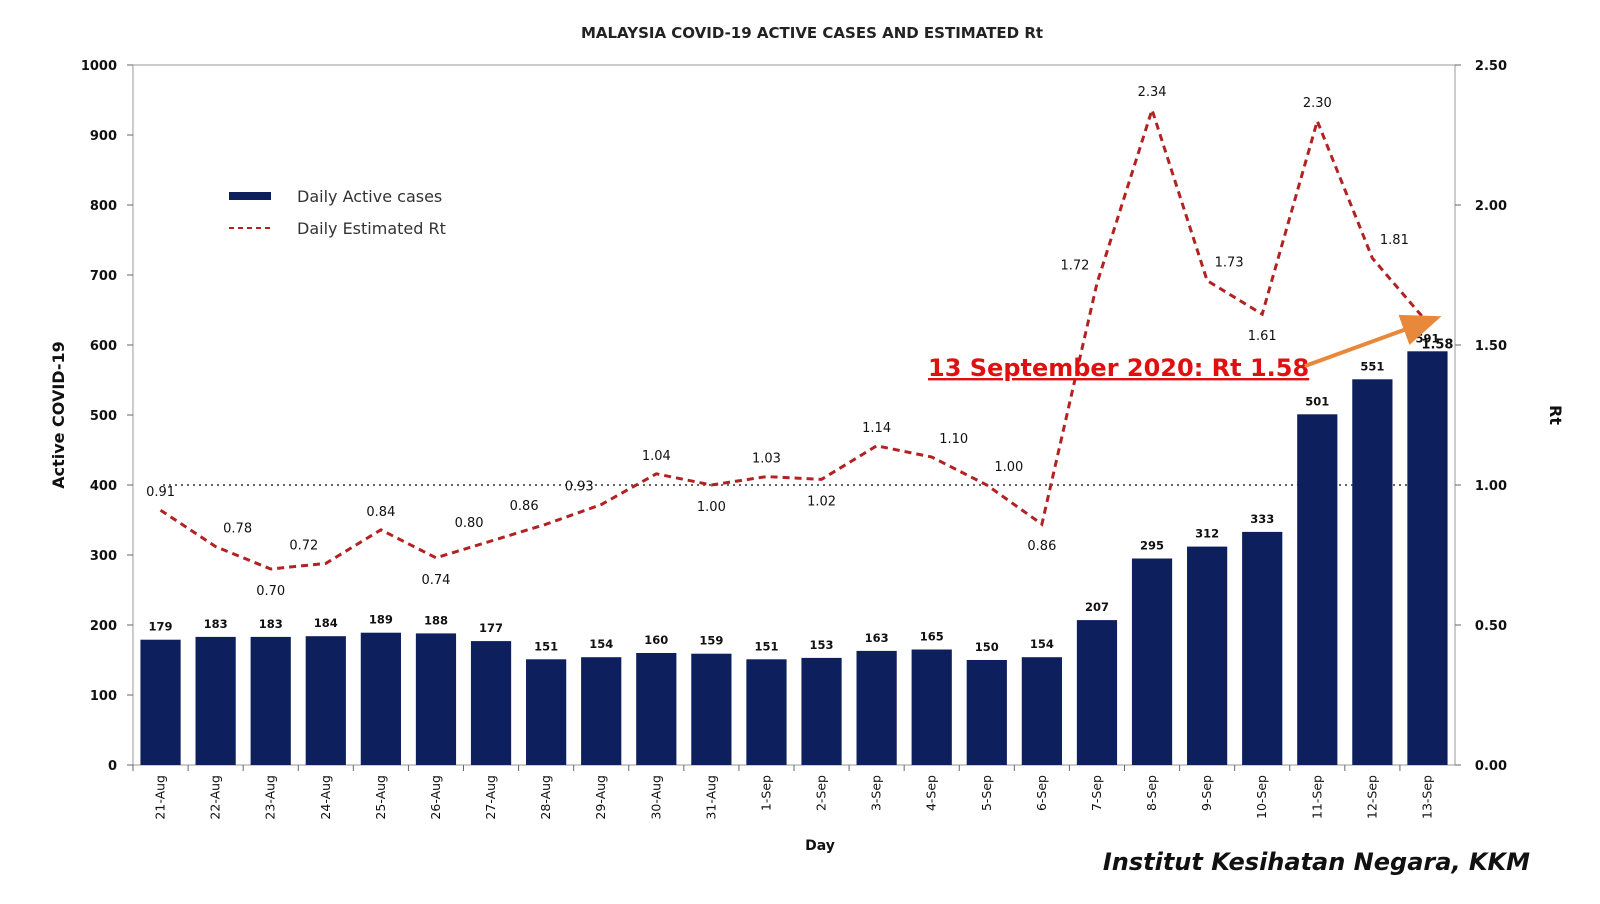 This screenshot has width=1600, height=904. What do you see at coordinates (103, 556) in the screenshot?
I see `y-left-tick-label: 300` at bounding box center [103, 556].